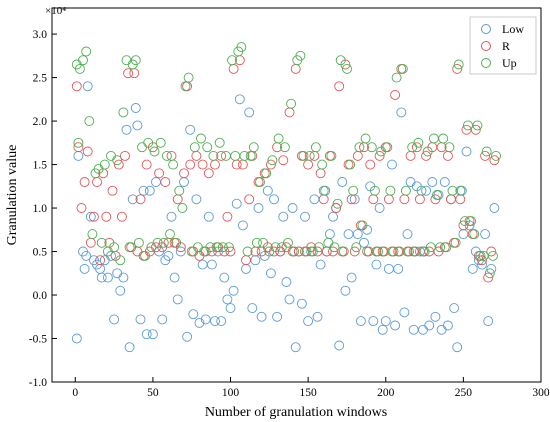 Image resolution: width=550 pixels, height=422 pixels. Describe the element at coordinates (12, 195) in the screenshot. I see `y-axis-title: Granulation value` at that location.